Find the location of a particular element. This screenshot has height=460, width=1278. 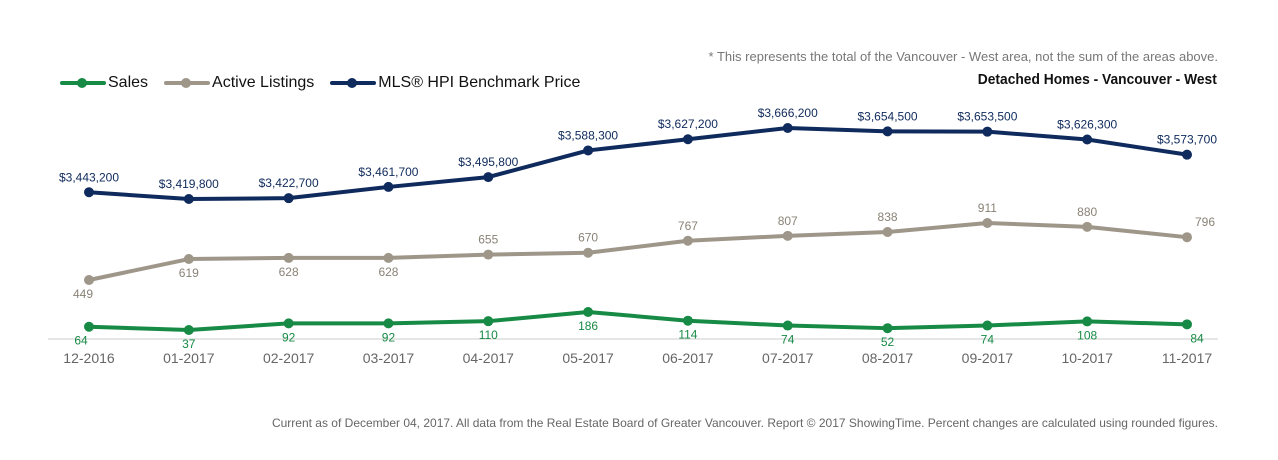

legend-dot-active-listings is located at coordinates (186, 83).